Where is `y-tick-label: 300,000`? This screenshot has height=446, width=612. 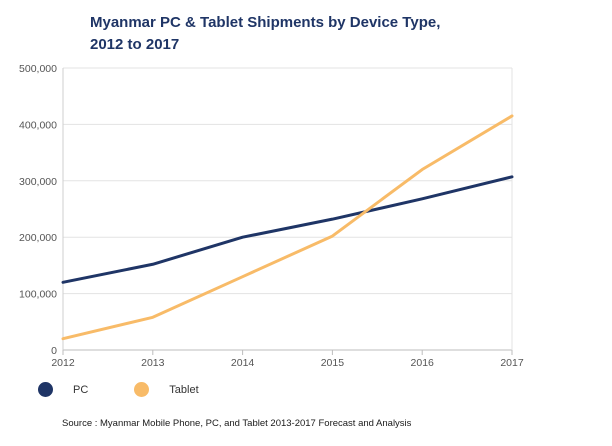 y-tick-label: 300,000 is located at coordinates (38, 182).